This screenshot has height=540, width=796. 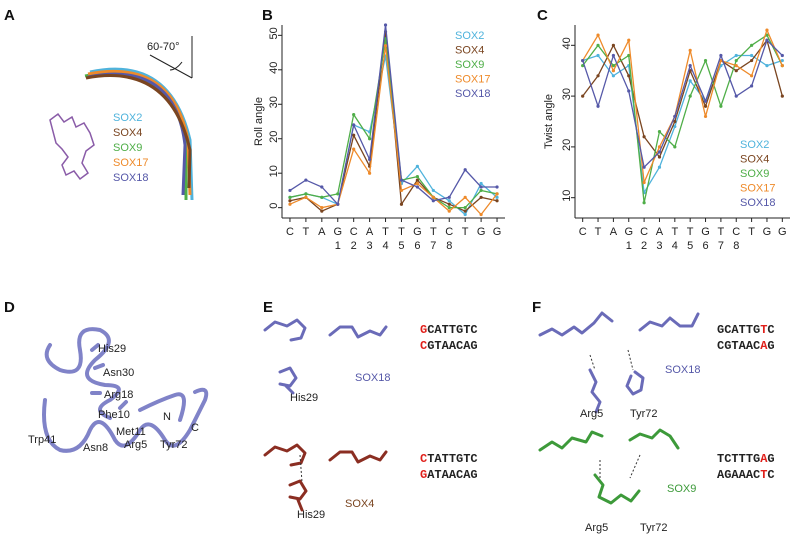 What do you see at coordinates (449, 475) in the screenshot?
I see `sequence: GATAACAG` at bounding box center [449, 475].